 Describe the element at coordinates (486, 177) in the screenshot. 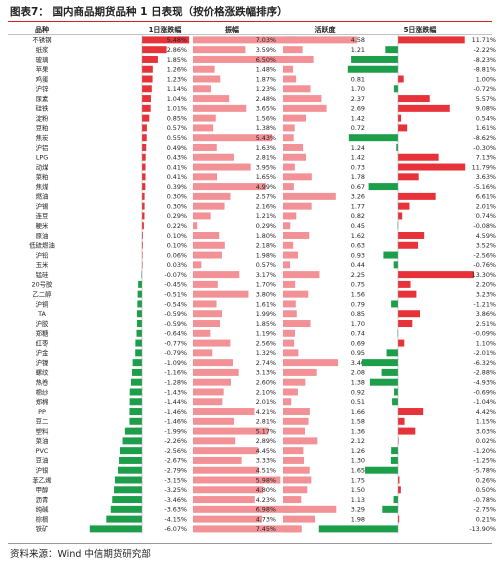

I see `week-change-label: 3.63%` at that location.